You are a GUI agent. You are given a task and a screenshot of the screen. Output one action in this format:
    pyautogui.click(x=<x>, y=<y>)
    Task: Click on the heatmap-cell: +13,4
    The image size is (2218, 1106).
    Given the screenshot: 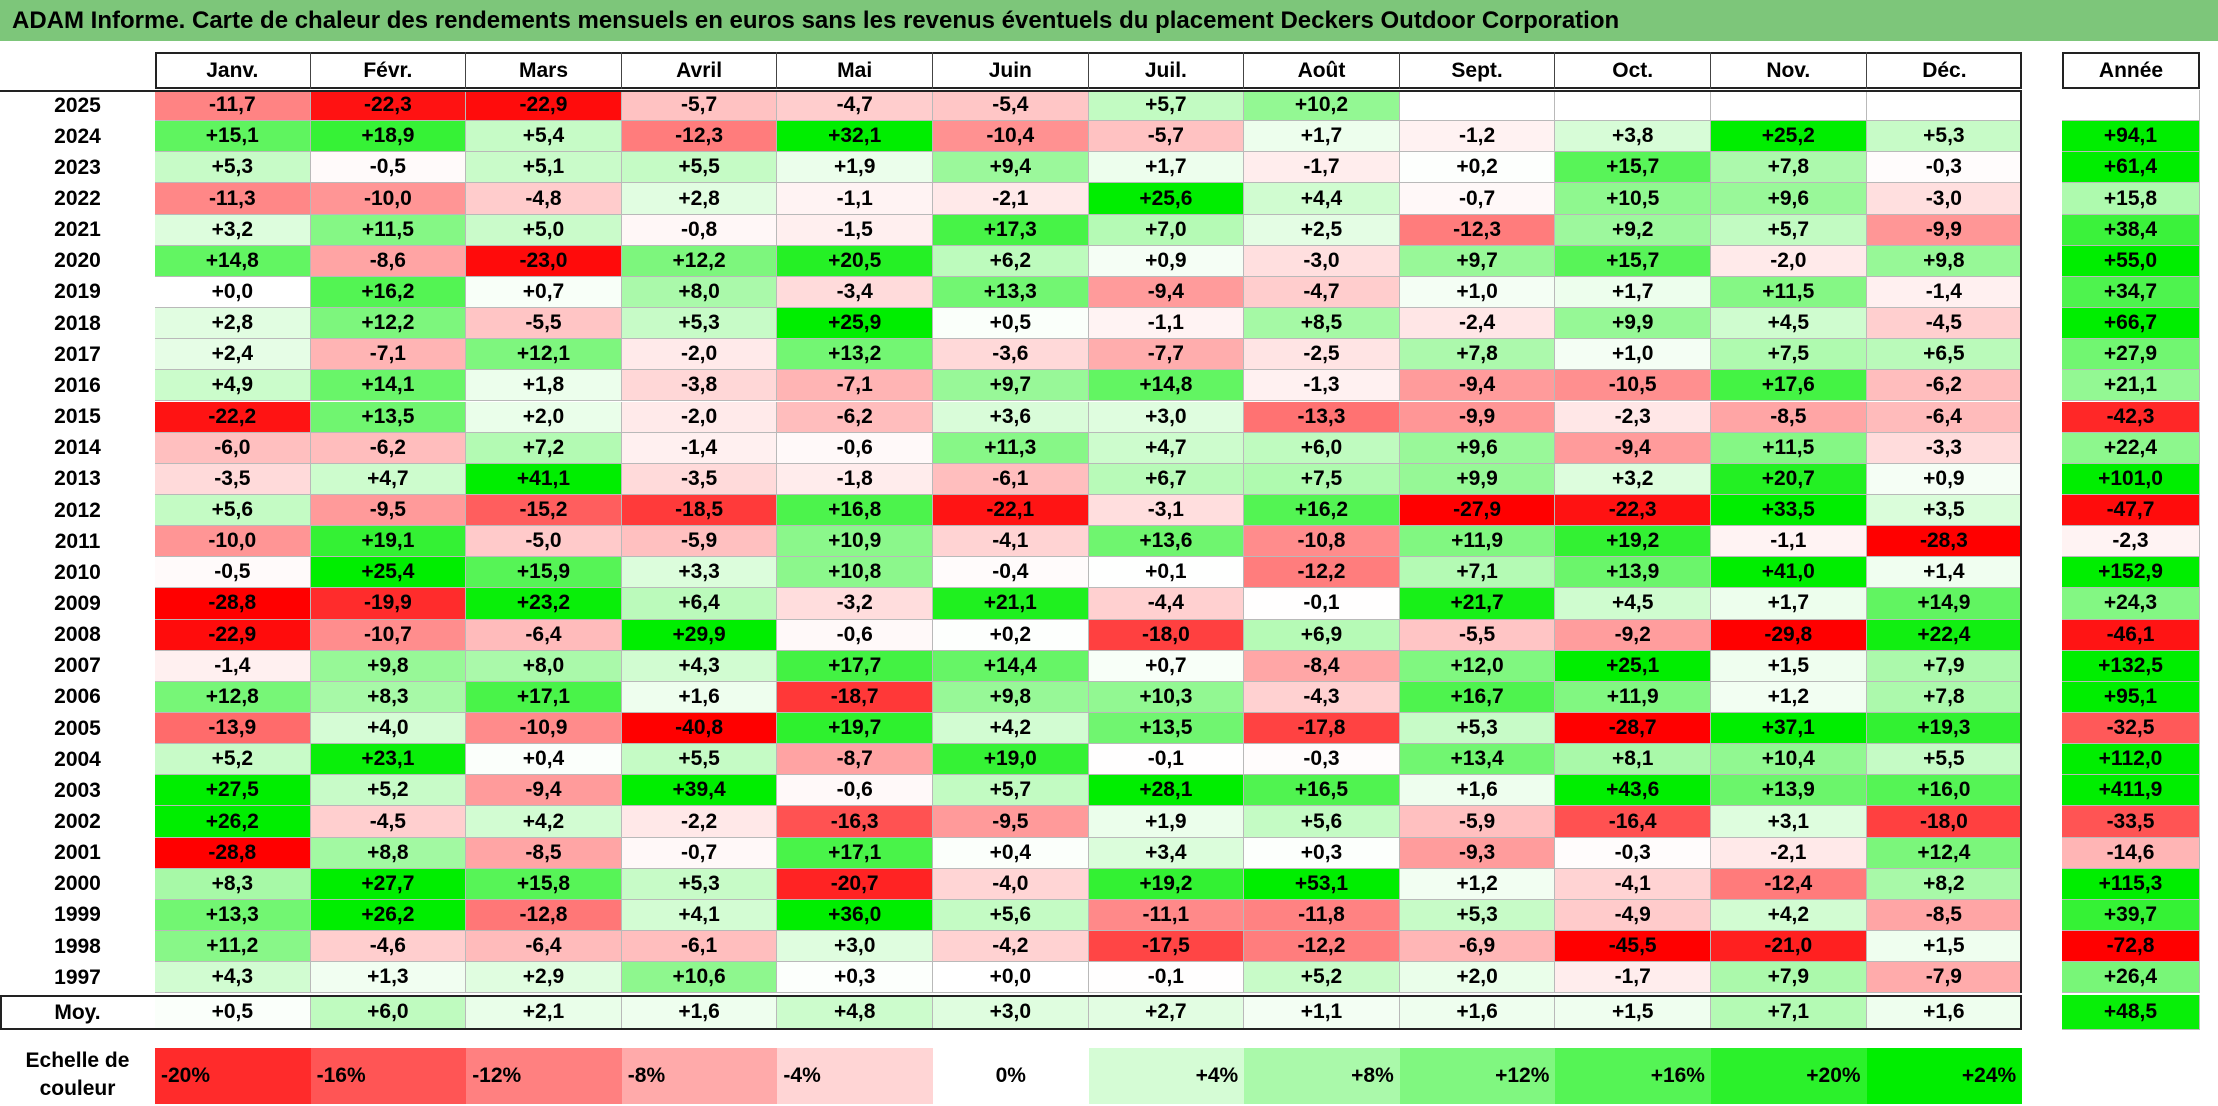 What is the action you would take?
    pyautogui.click(x=1477, y=760)
    